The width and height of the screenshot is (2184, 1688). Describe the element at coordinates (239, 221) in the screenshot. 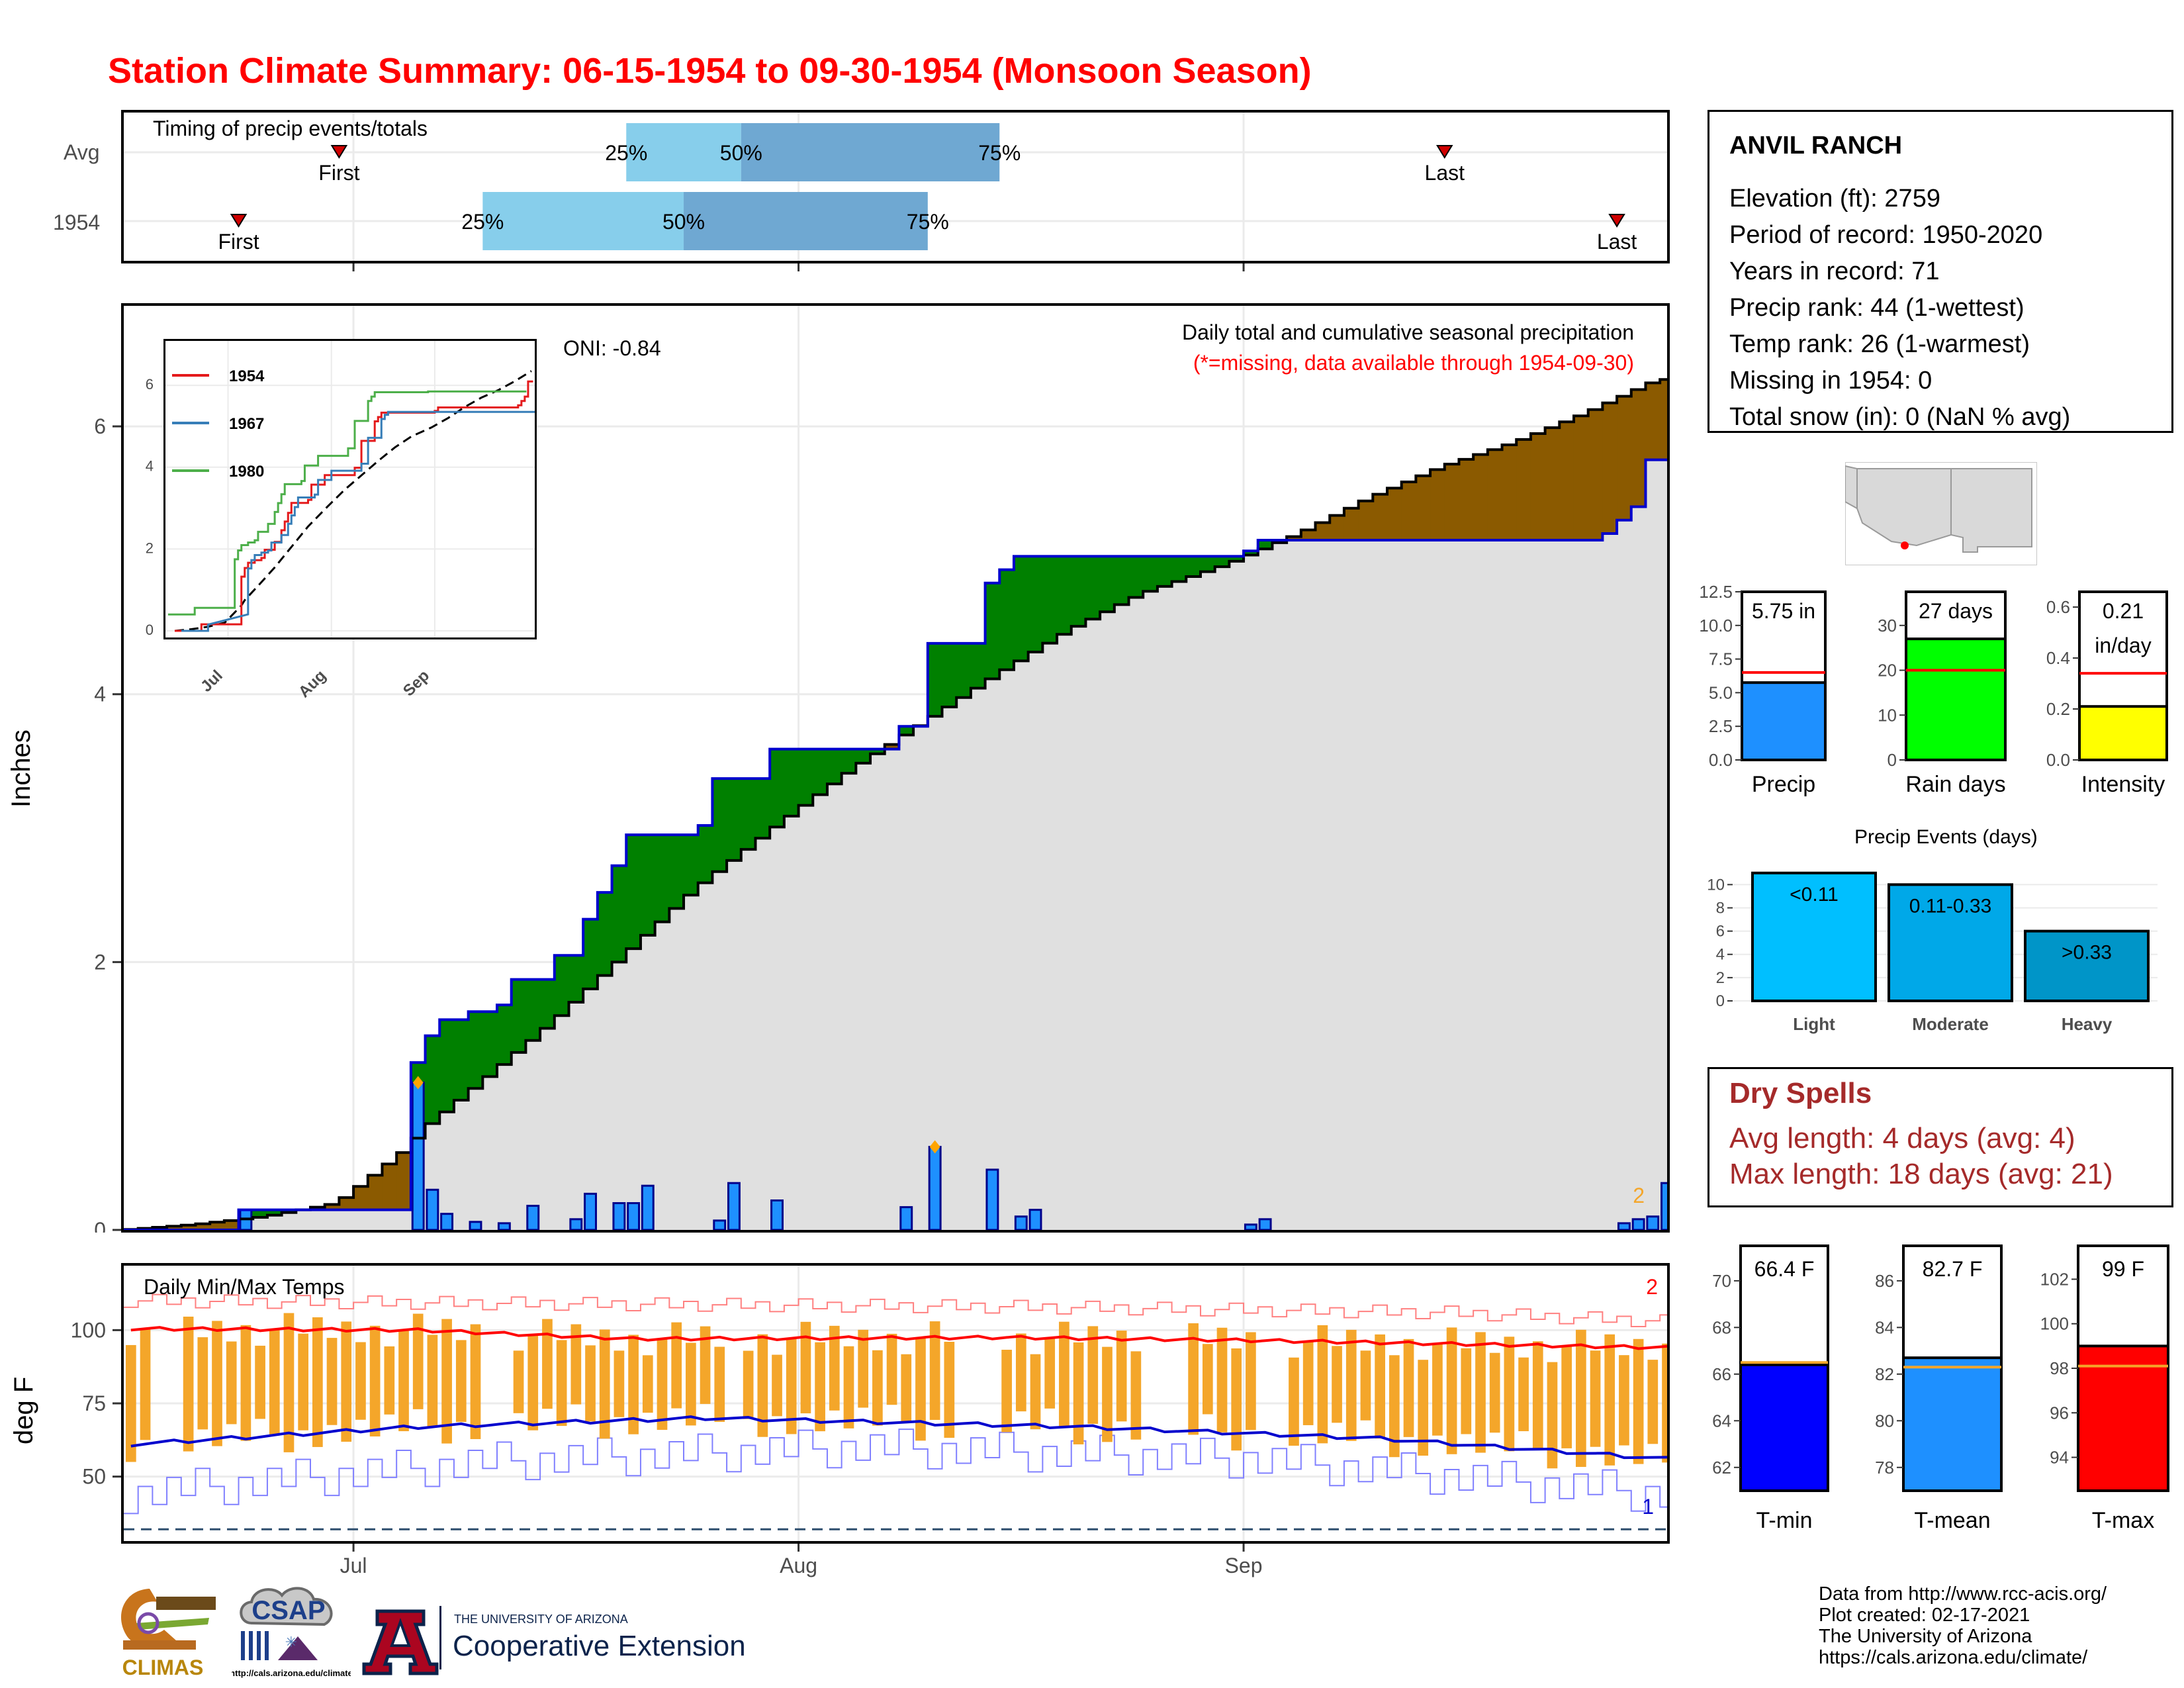

I see `first-event-marker` at that location.